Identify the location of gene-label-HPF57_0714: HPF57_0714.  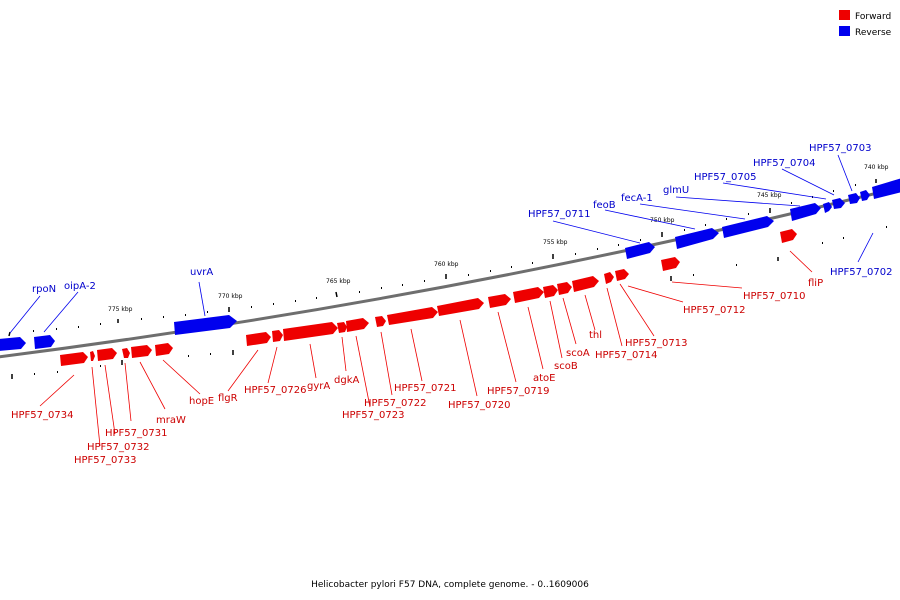
(626, 355).